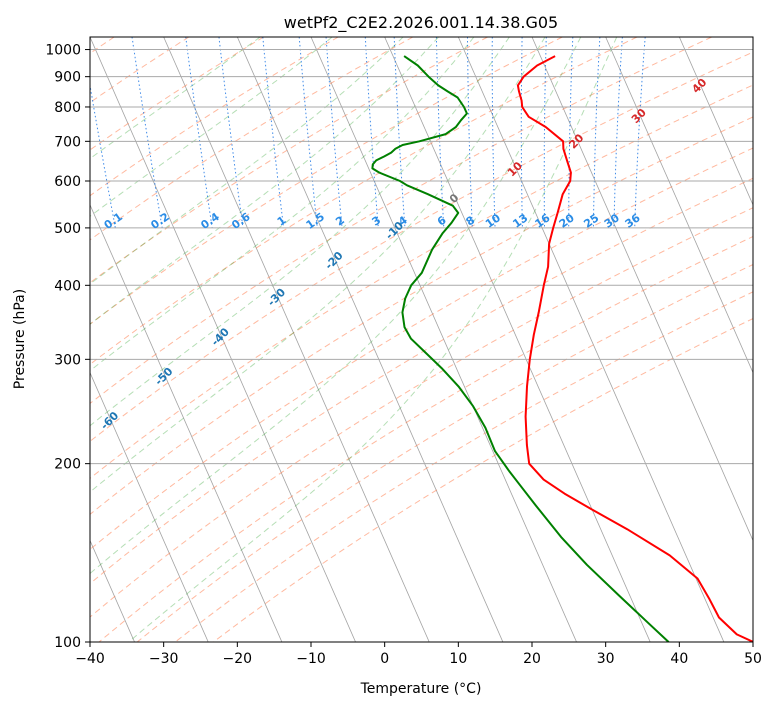 The height and width of the screenshot is (708, 775). What do you see at coordinates (333, 260) in the screenshot?
I see `isotherm-label: -20` at bounding box center [333, 260].